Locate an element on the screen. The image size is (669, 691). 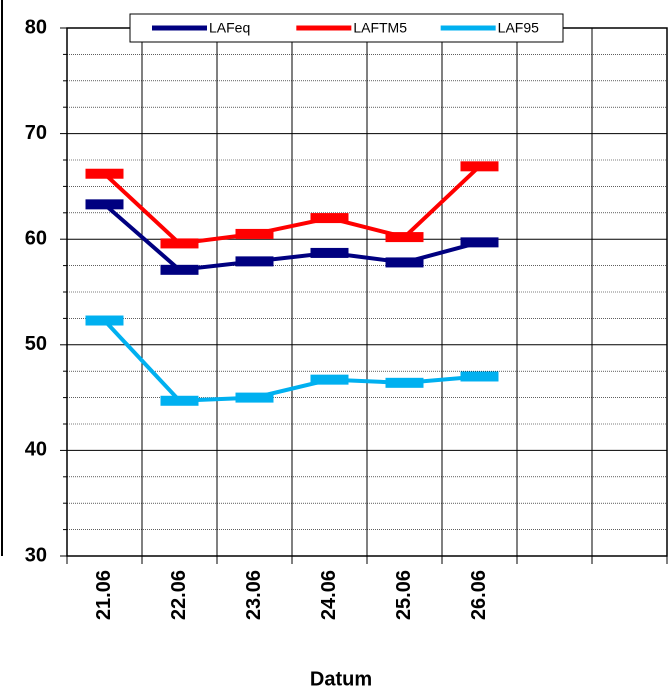
y-tick-label: 50 is located at coordinates (36, 344).